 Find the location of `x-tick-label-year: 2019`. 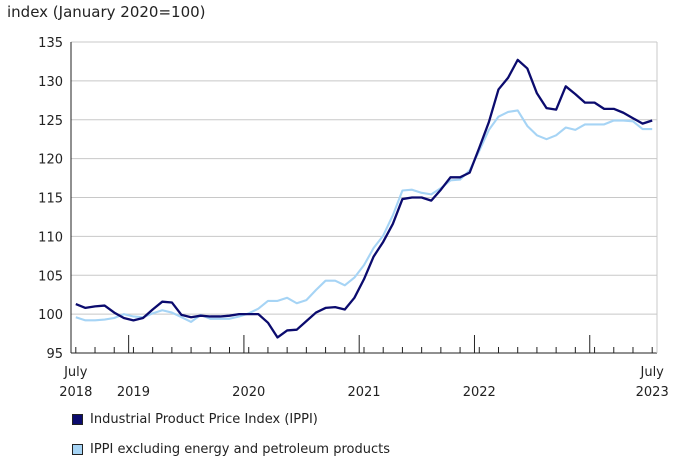

x-tick-label-year: 2019 is located at coordinates (133, 392).